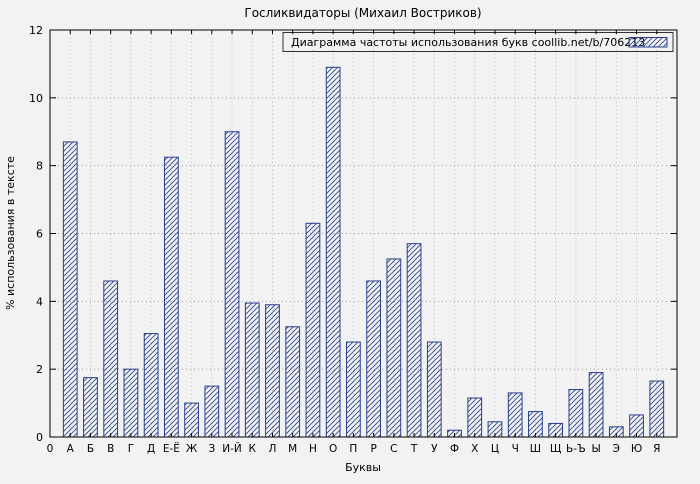 Image resolution: width=700 pixels, height=484 pixels. Describe the element at coordinates (10, 233) in the screenshot. I see `y-axis-label: % использования в тексте` at that location.